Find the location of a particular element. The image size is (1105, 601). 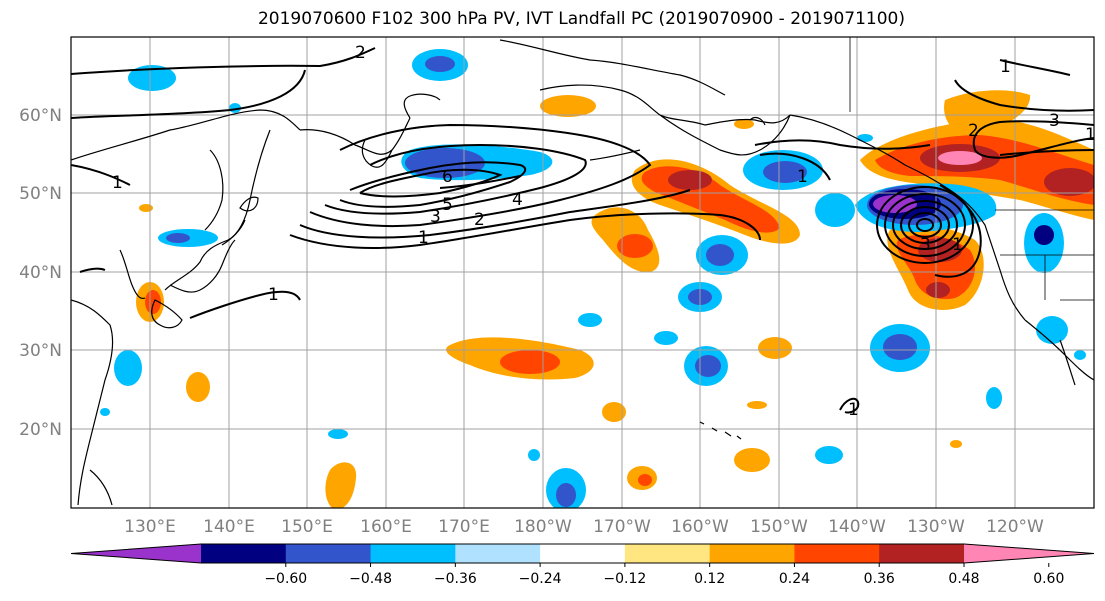

colorbar-extend-low is located at coordinates (136, 553).